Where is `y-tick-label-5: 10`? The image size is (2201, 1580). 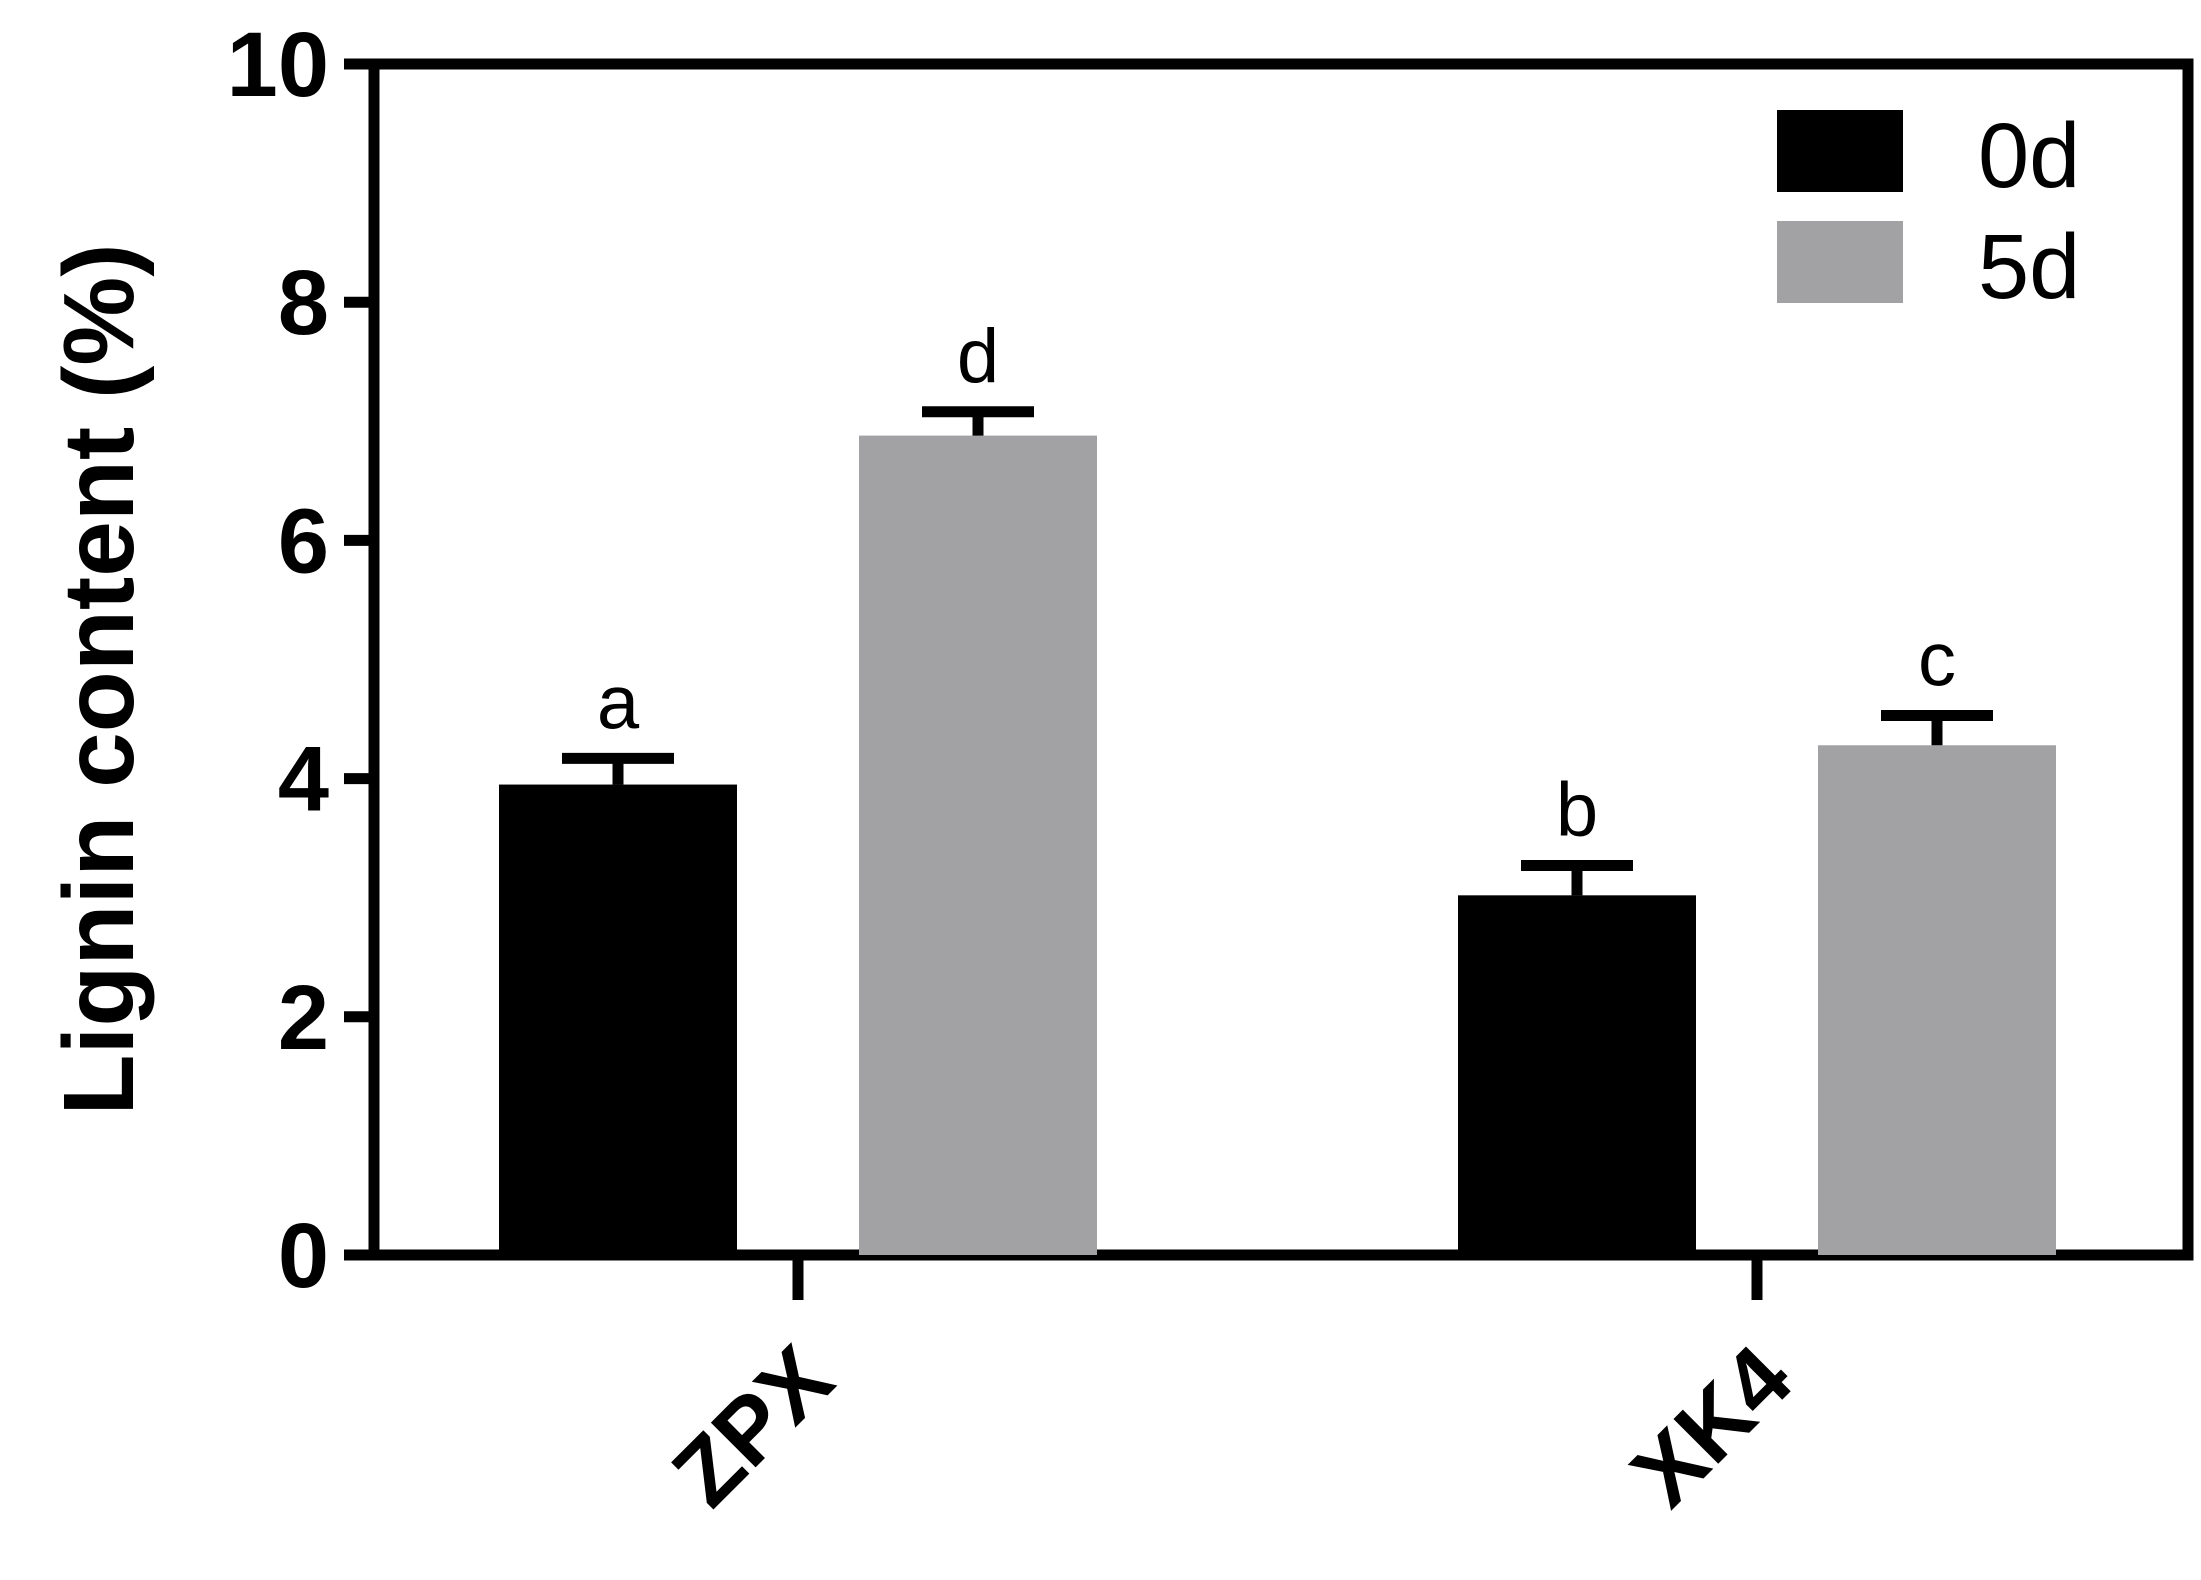 y-tick-label-5: 10 is located at coordinates (278, 65).